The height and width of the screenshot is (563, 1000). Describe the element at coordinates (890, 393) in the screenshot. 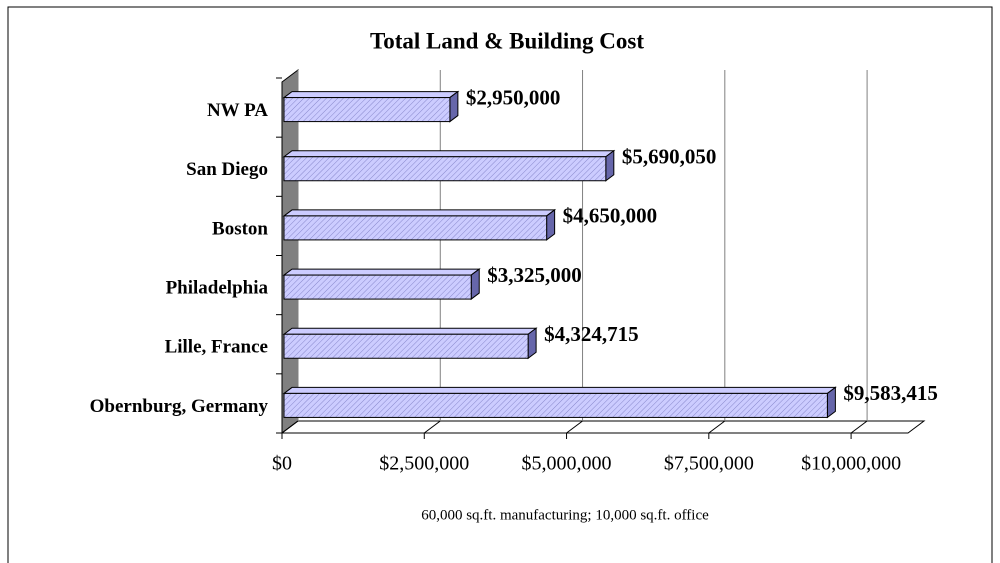

I see `value-label: $9,583,415` at that location.